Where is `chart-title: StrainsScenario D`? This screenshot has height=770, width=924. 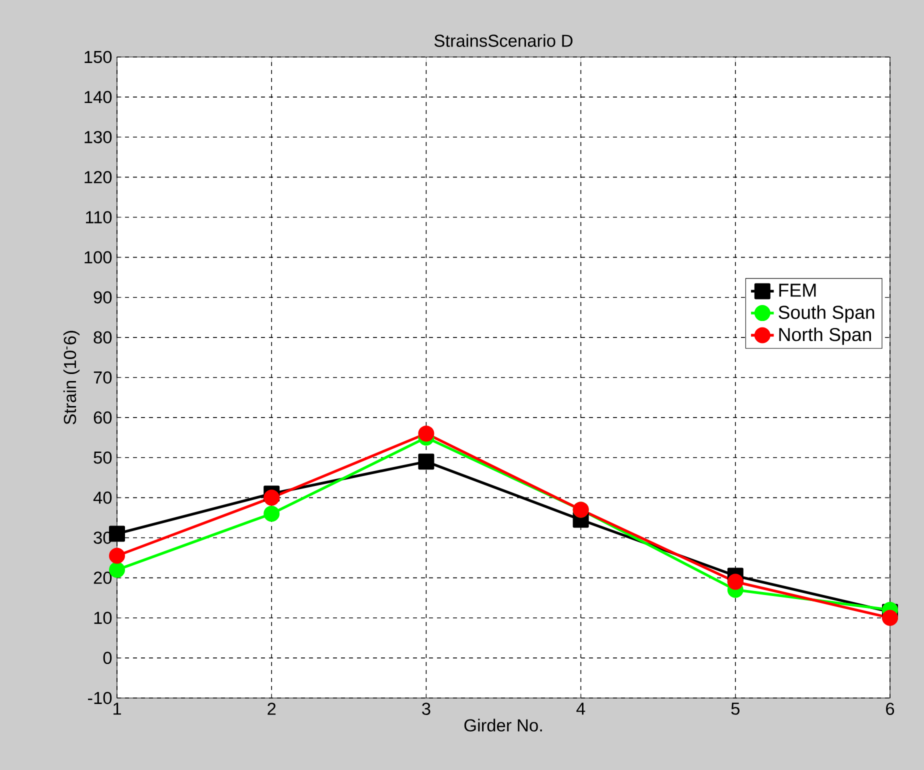
chart-title: StrainsScenario D is located at coordinates (503, 40).